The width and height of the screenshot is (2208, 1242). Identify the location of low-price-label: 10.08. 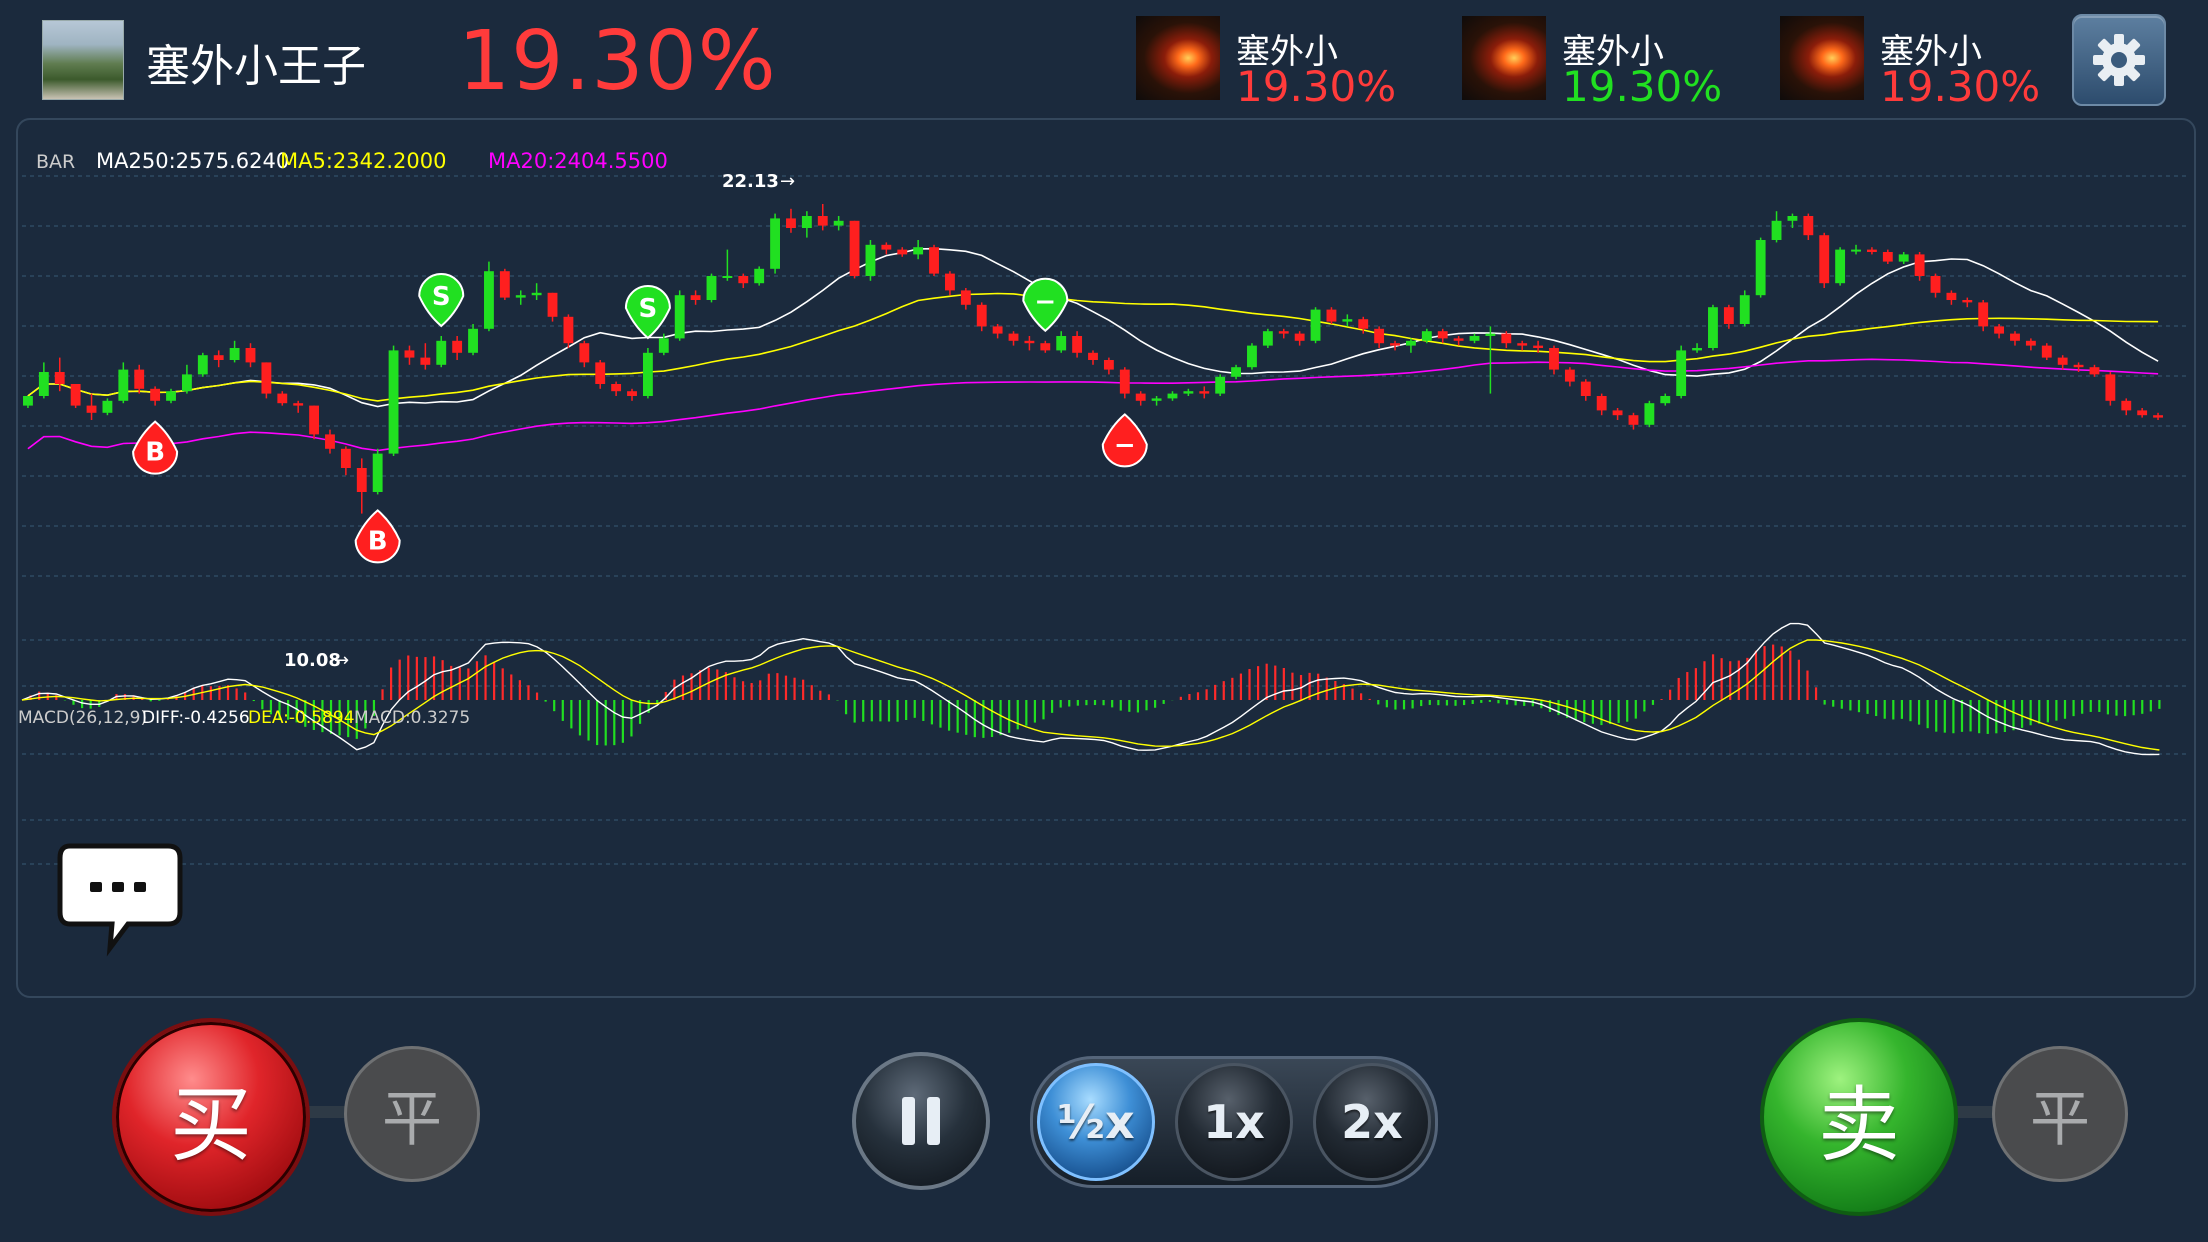
(312, 660).